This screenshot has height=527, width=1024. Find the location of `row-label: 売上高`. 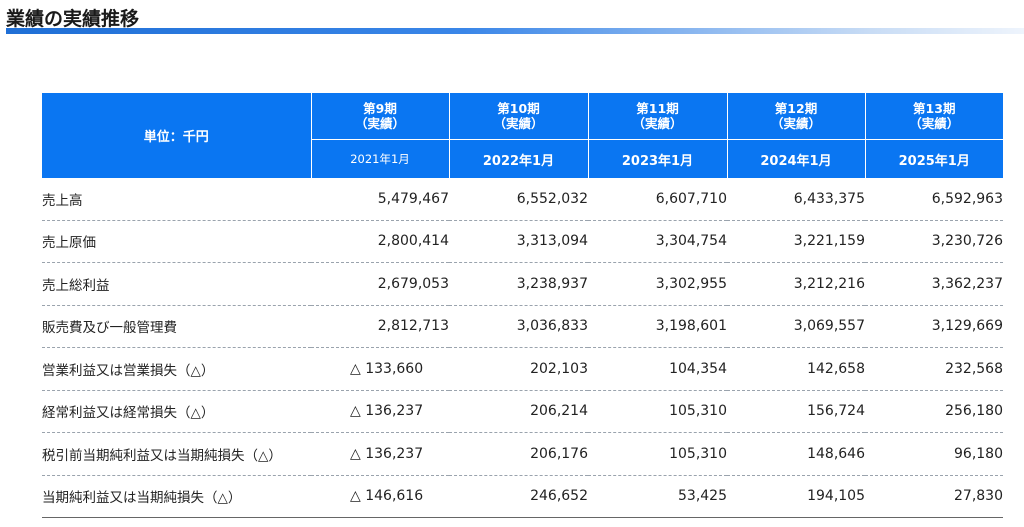

row-label: 売上高 is located at coordinates (176, 199).